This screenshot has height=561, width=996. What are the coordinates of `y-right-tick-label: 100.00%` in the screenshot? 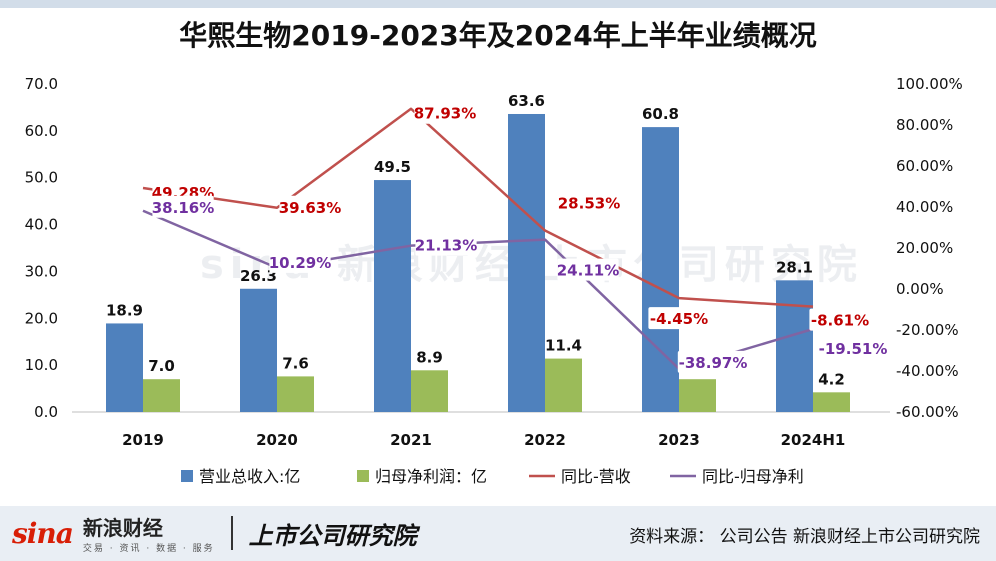 It's located at (929, 84).